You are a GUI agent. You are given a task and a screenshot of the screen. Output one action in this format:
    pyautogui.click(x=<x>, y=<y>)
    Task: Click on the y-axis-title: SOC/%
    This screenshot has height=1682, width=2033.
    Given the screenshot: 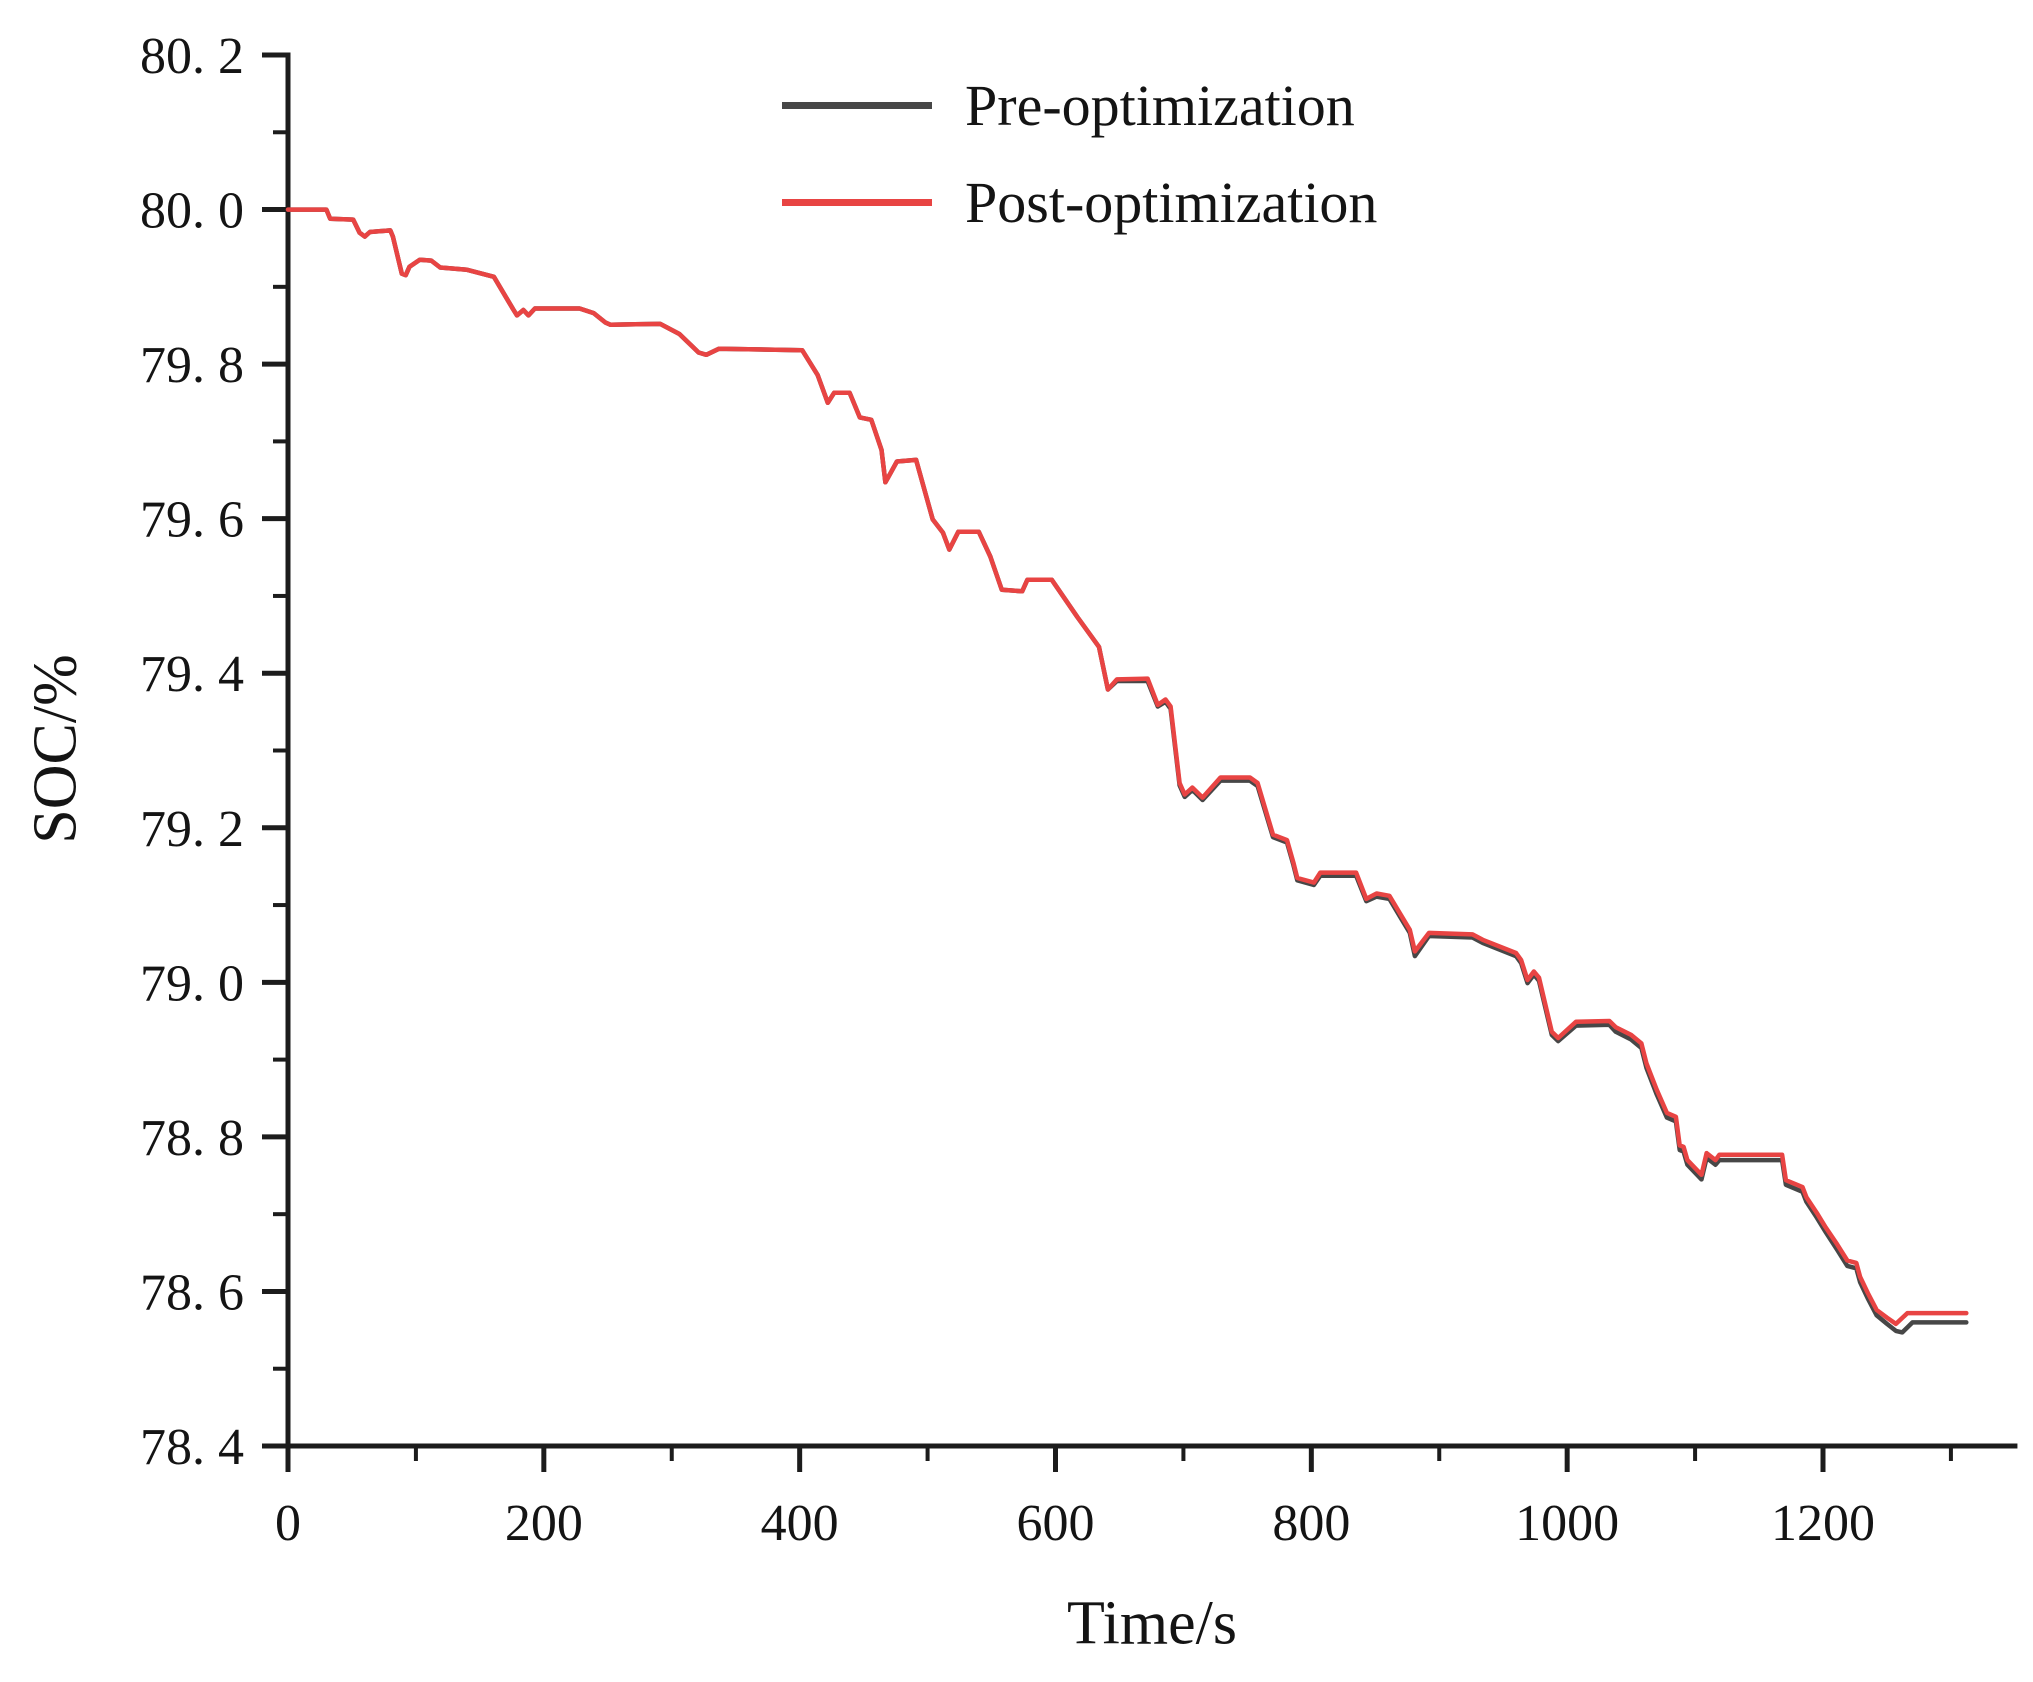 What is the action you would take?
    pyautogui.click(x=55, y=749)
    